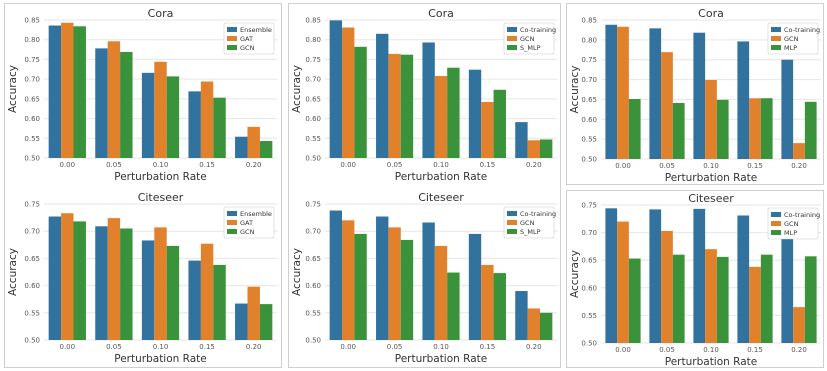 The height and width of the screenshot is (371, 827). I want to click on x-tick-label: 0.05, so click(114, 165).